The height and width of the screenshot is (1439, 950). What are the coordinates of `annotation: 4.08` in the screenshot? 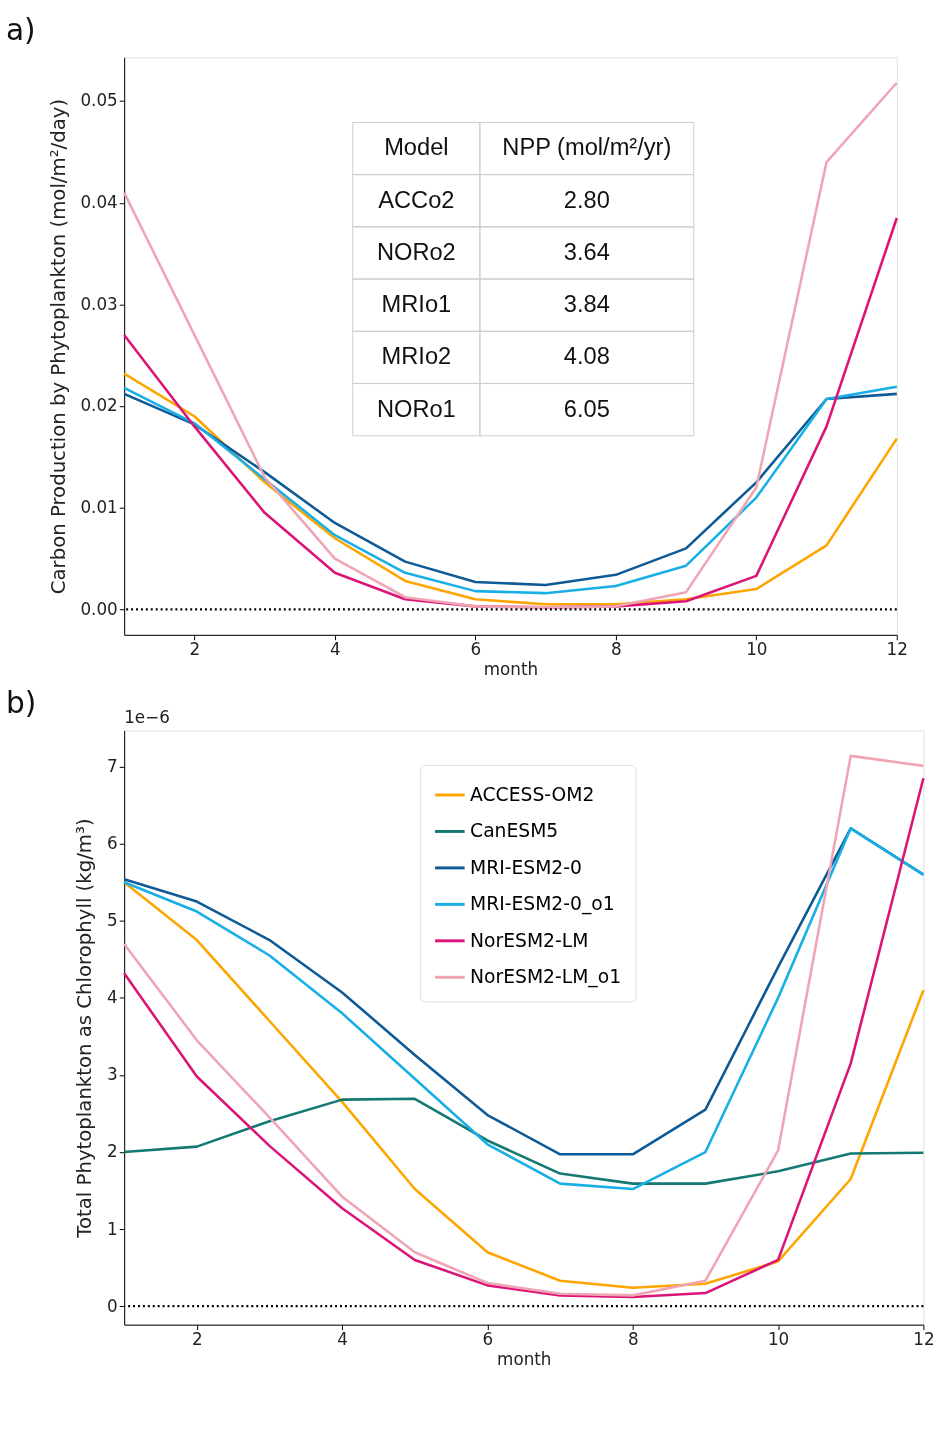 It's located at (586, 356).